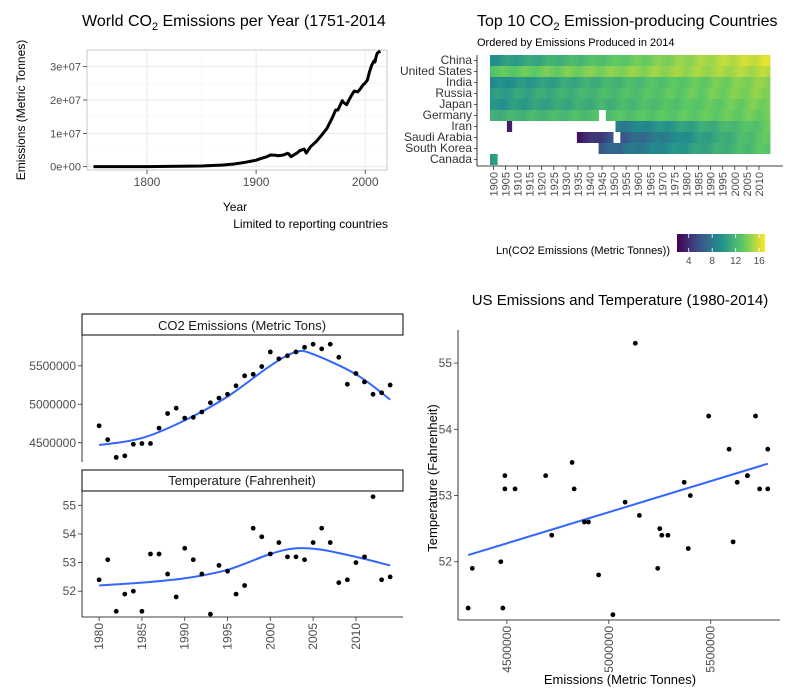  What do you see at coordinates (688, 184) in the screenshot?
I see `heatmap-year-tick-label: 1980` at bounding box center [688, 184].